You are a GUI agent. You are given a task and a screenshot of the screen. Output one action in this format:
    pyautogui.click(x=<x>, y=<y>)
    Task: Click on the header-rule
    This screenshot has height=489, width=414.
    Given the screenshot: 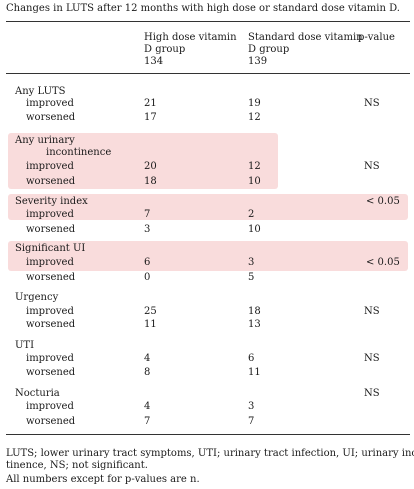 What is the action you would take?
    pyautogui.click(x=208, y=73)
    